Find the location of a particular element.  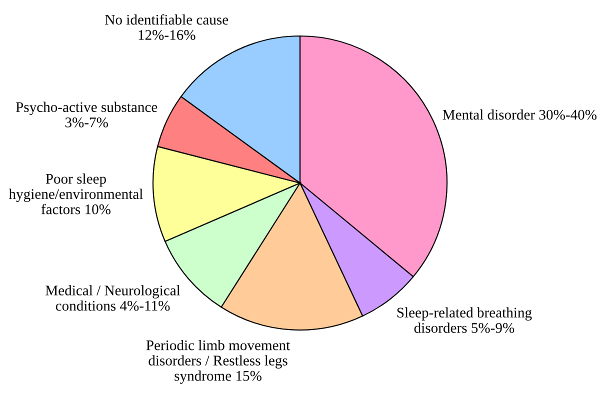

slice-label: Mental disorder 30%-40% is located at coordinates (519, 114).